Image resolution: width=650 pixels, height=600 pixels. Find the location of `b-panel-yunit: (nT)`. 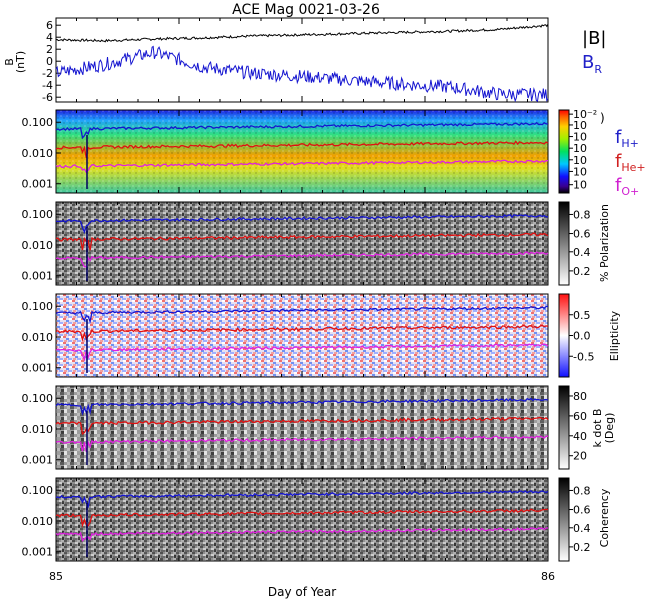

b-panel-yunit: (nT) is located at coordinates (20, 62).